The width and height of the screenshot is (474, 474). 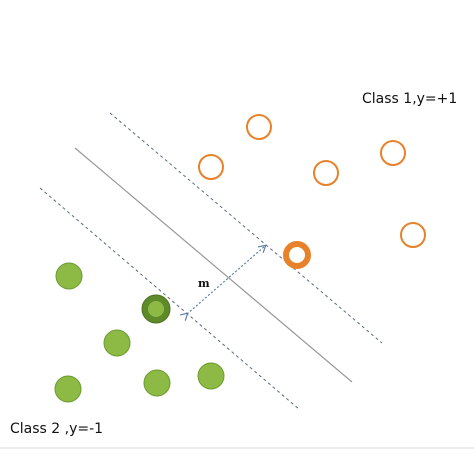 What do you see at coordinates (139, 332) in the screenshot?
I see `class2-points` at bounding box center [139, 332].